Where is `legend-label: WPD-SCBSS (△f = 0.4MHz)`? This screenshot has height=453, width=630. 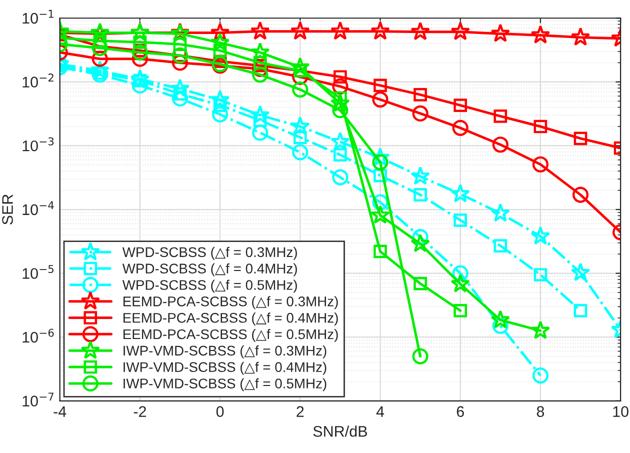 legend-label: WPD-SCBSS (△f = 0.4MHz) is located at coordinates (209, 269).